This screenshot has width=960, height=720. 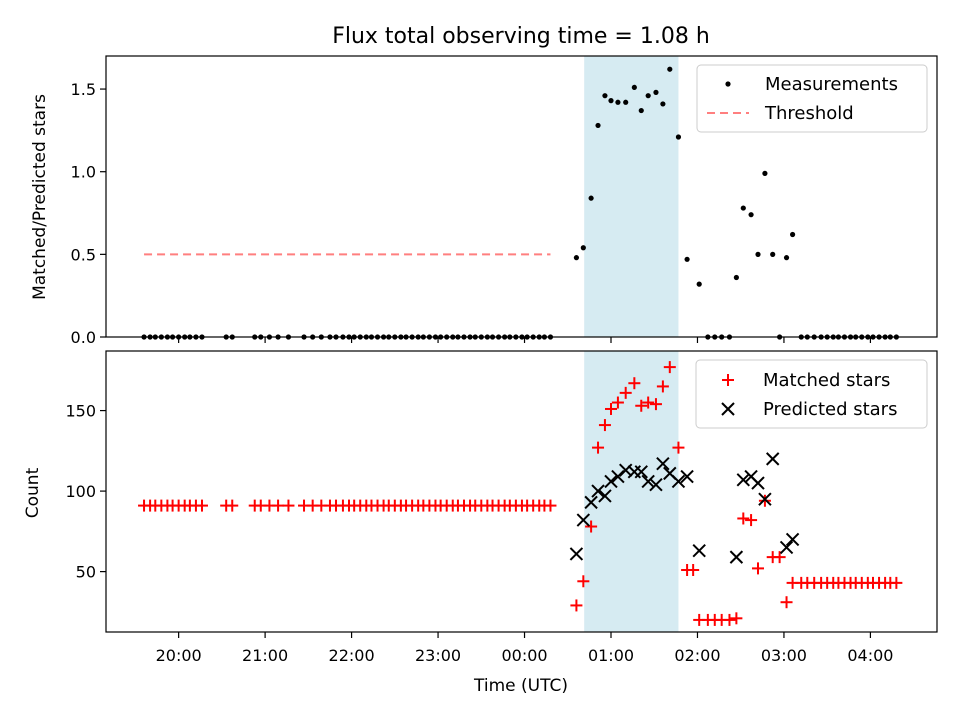 I want to click on legend-matched-marker, so click(x=728, y=380).